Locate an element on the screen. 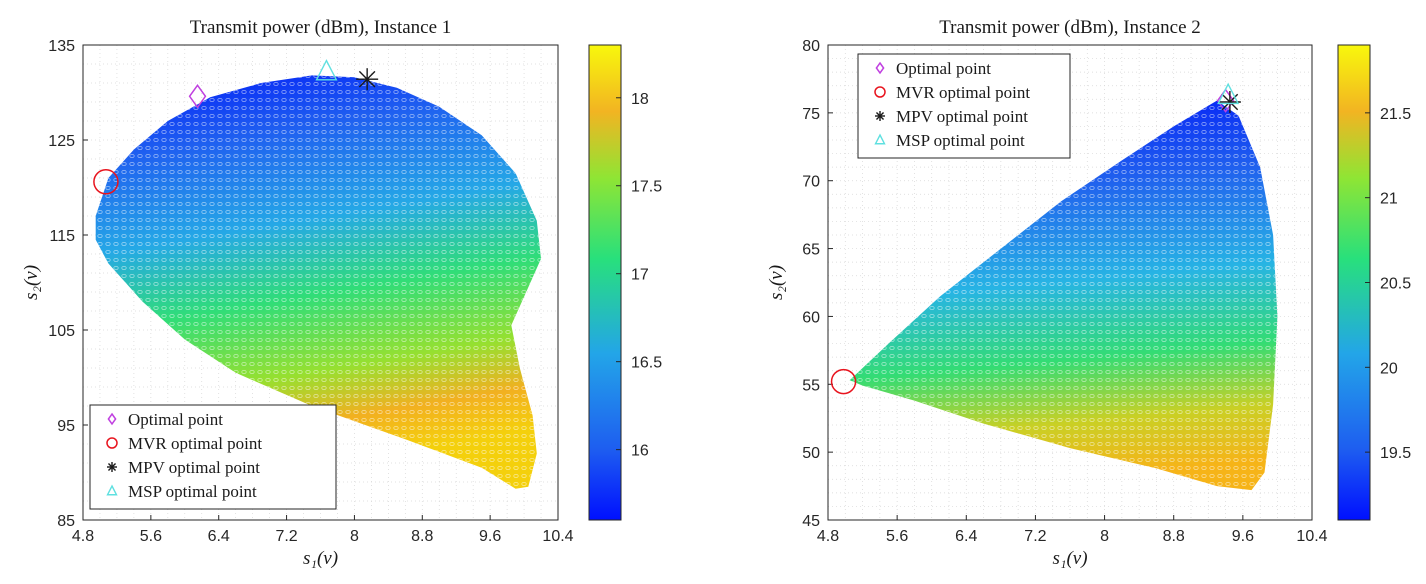  colorbar-tick-label: 20.5 is located at coordinates (1395, 284).